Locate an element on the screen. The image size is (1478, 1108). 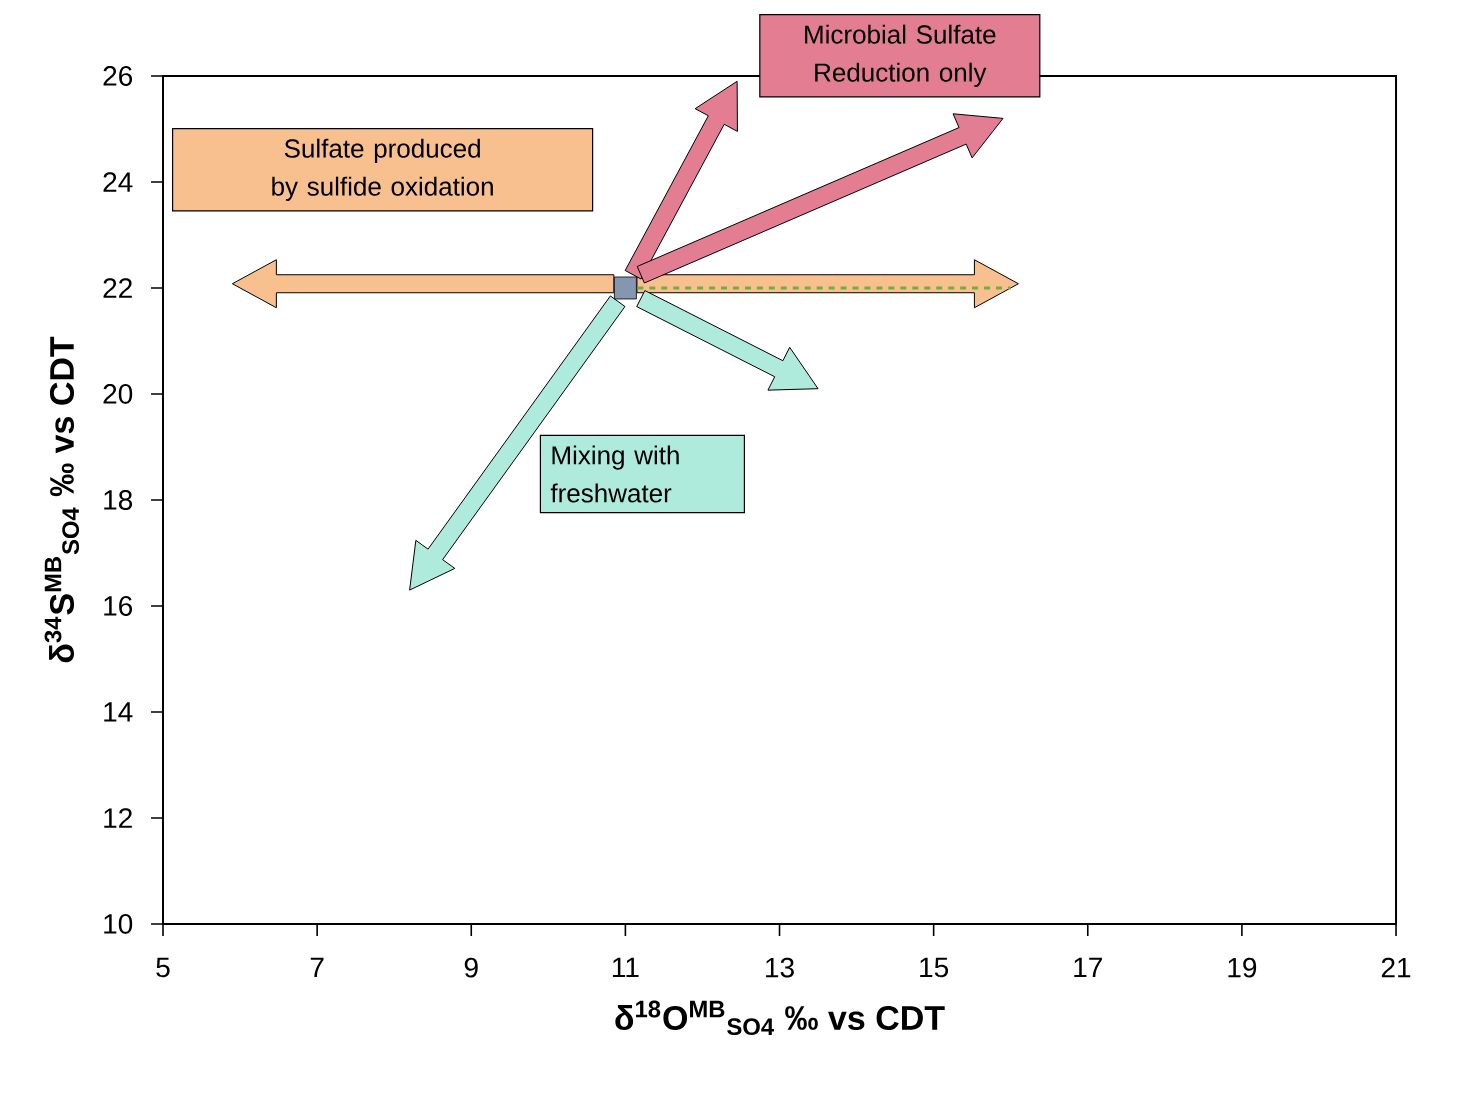
x-tick-label: 13 is located at coordinates (780, 967).